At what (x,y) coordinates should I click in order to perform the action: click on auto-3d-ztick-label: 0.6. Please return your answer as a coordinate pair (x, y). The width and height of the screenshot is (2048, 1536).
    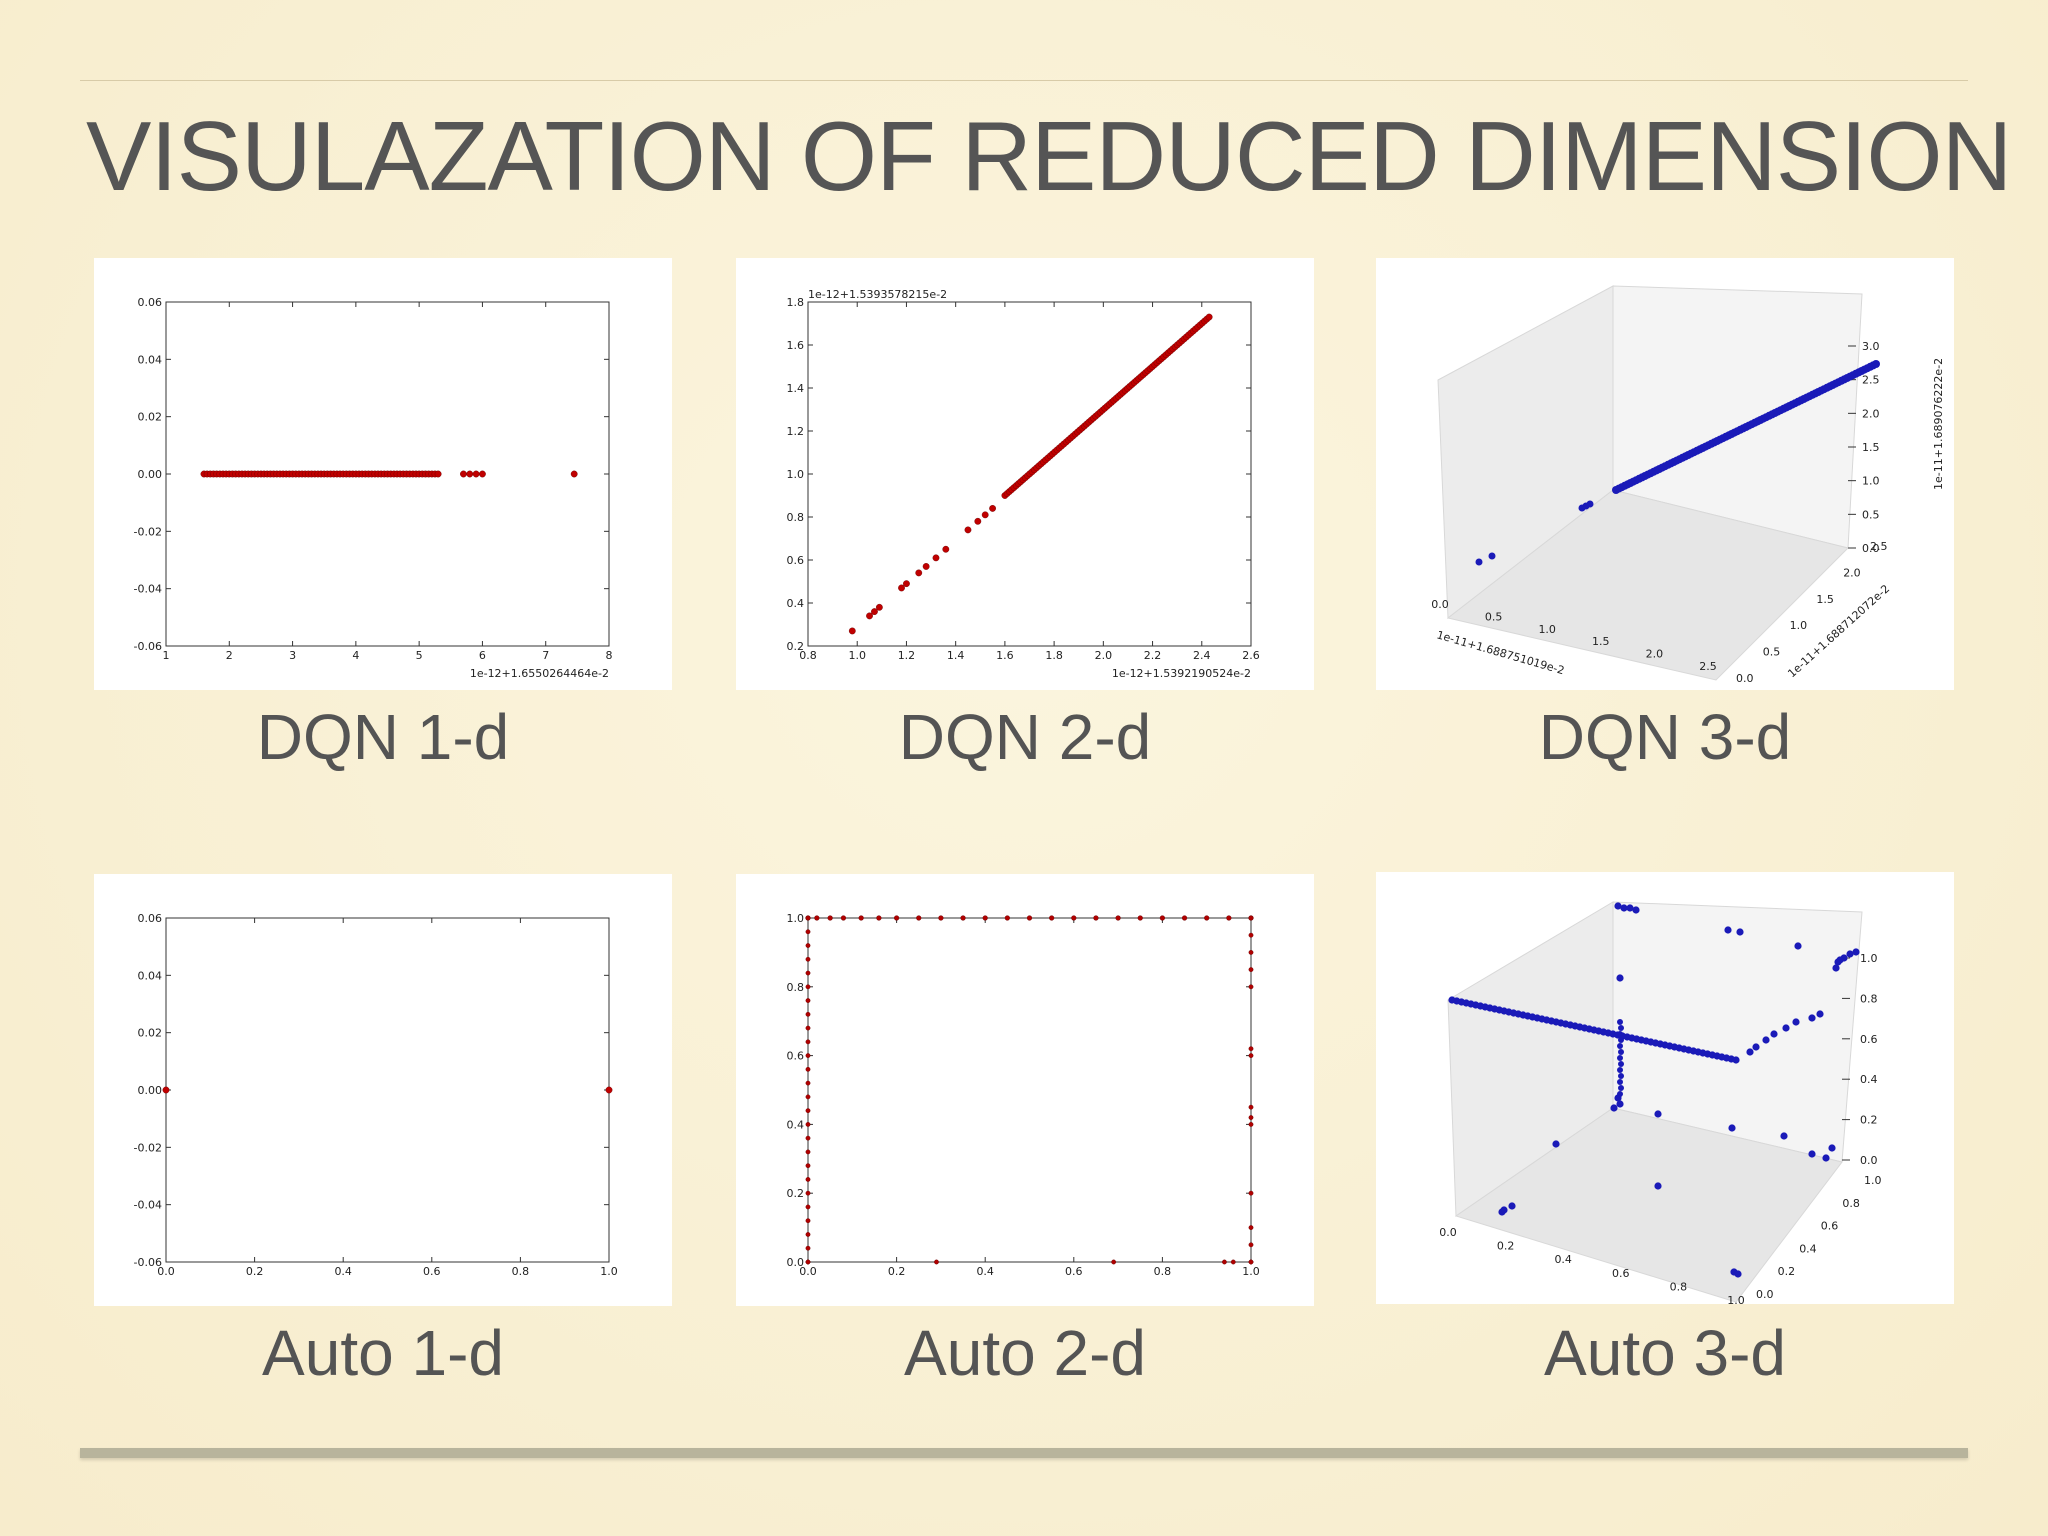
    Looking at the image, I should click on (1869, 1039).